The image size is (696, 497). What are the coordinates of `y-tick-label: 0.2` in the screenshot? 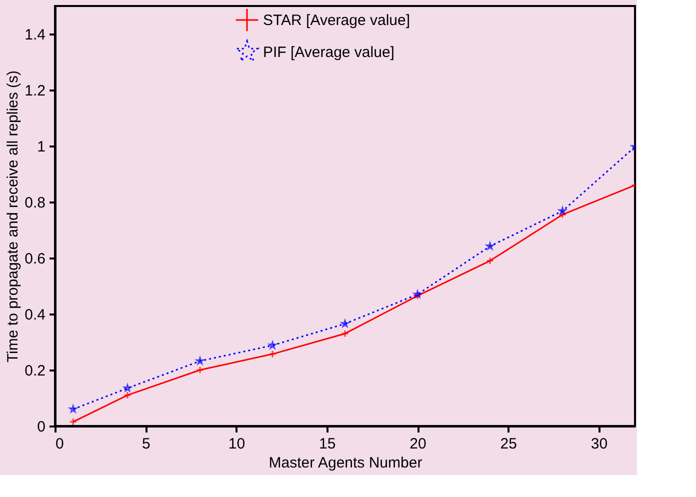 It's located at (35, 371).